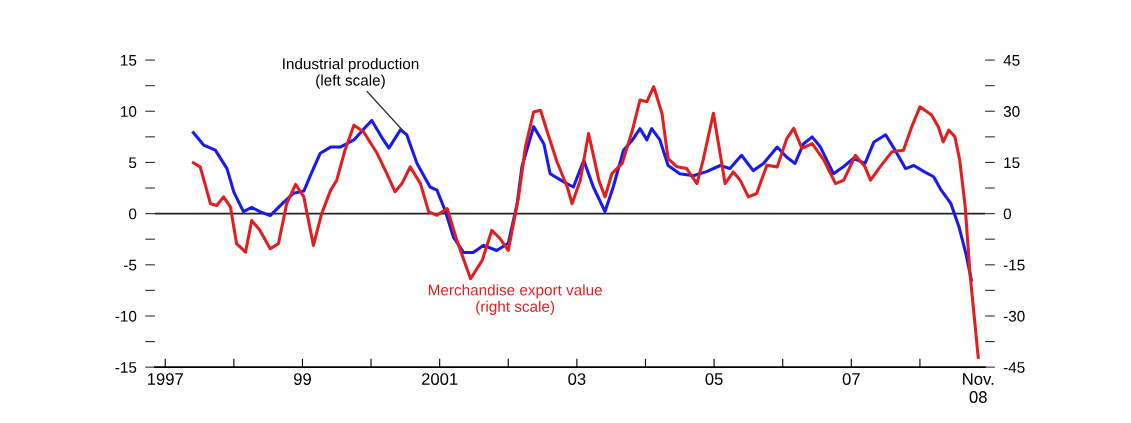 The width and height of the screenshot is (1131, 423). I want to click on y-tick-label: -10, so click(126, 316).